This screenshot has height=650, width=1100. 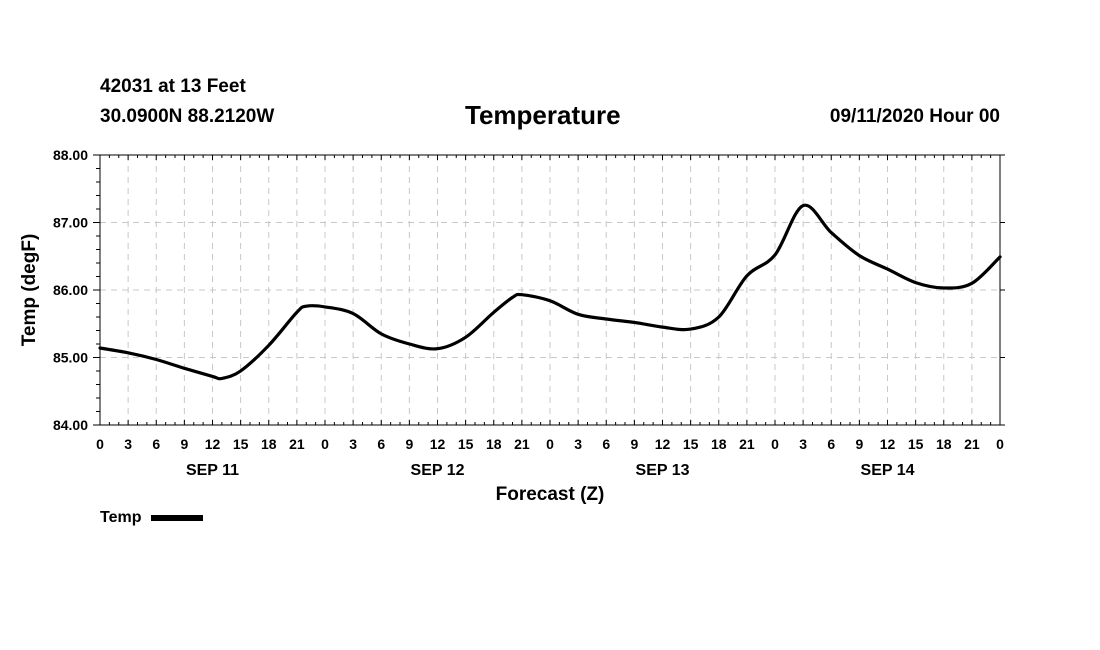 What do you see at coordinates (212, 470) in the screenshot?
I see `day-label: SEP 11` at bounding box center [212, 470].